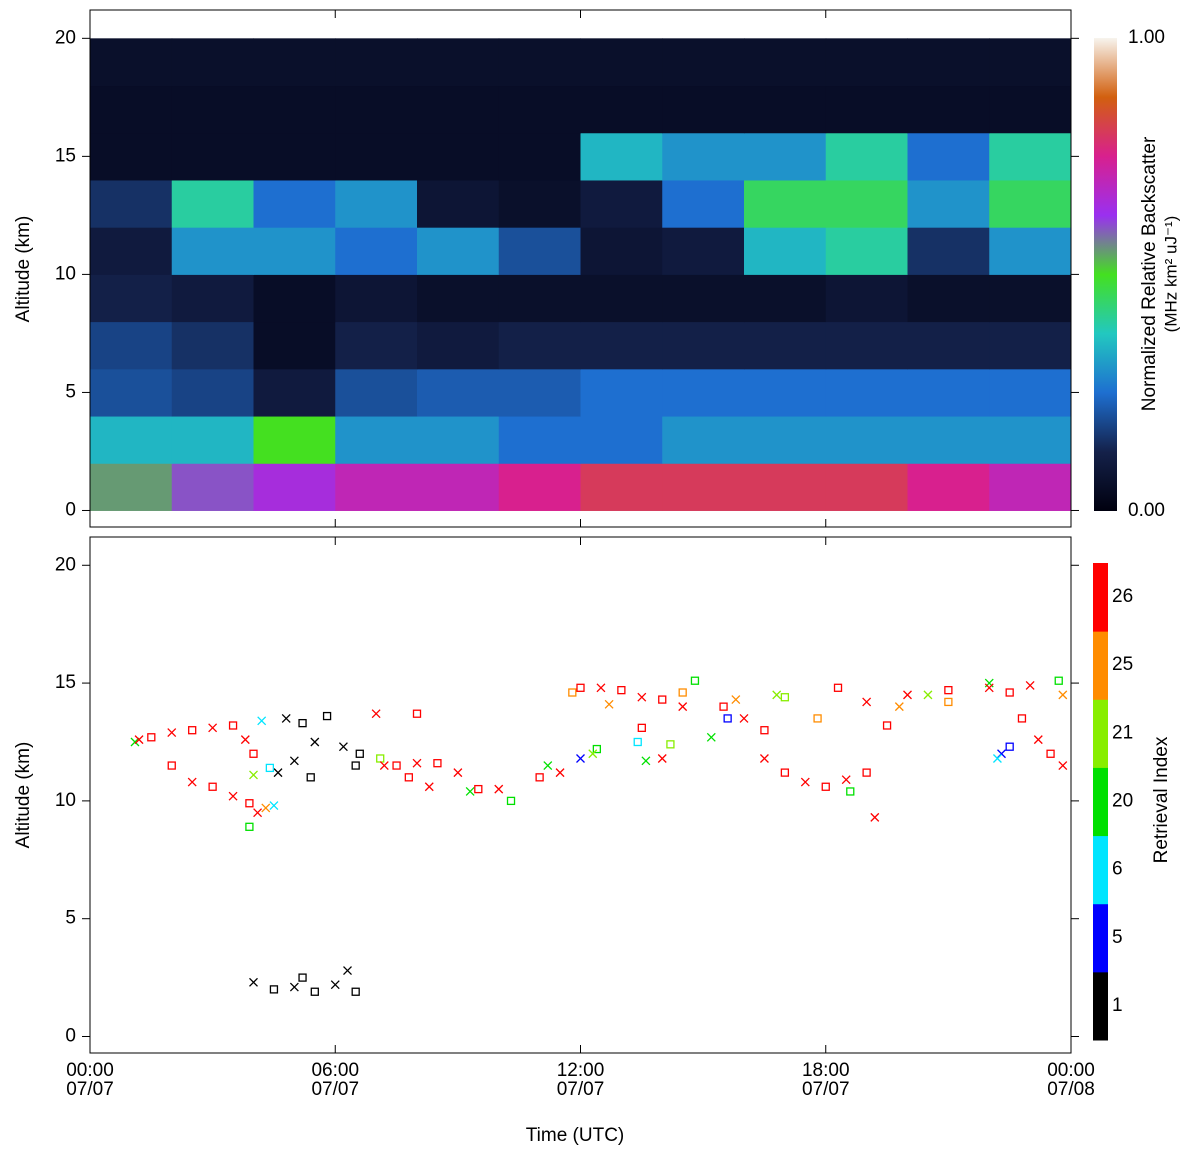 The image size is (1188, 1150). Describe the element at coordinates (70, 918) in the screenshot. I see `y-tick-label: 5` at that location.